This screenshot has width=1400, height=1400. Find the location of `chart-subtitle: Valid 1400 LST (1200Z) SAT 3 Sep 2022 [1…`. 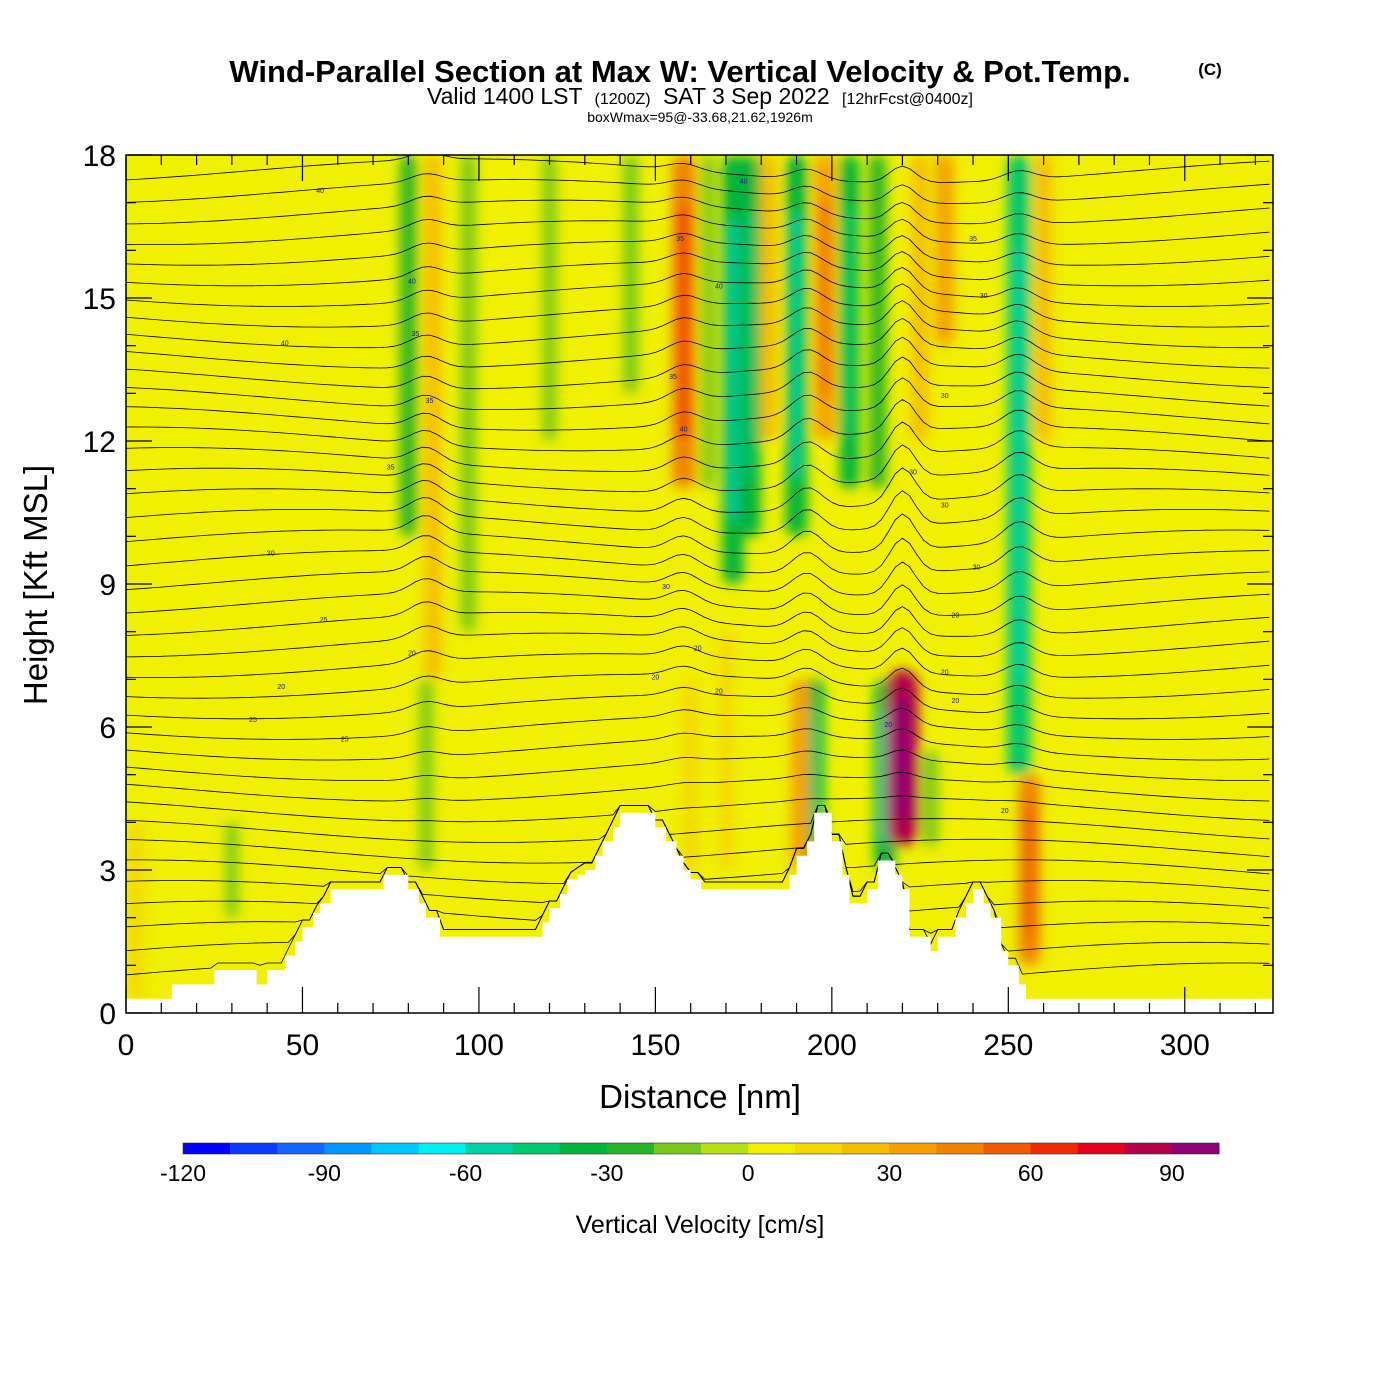

chart-subtitle: Valid 1400 LST (1200Z) SAT 3 Sep 2022 [1… is located at coordinates (700, 96).